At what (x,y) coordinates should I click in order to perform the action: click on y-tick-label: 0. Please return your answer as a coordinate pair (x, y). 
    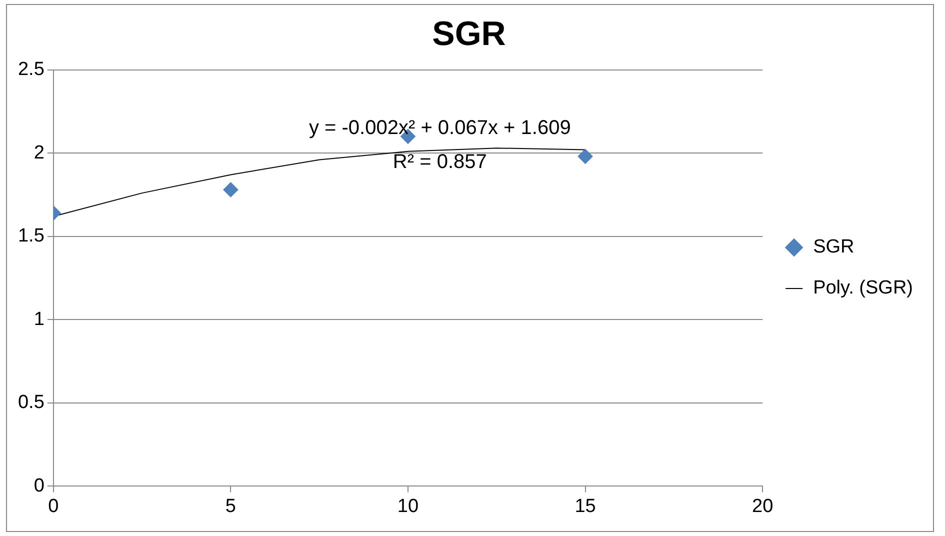
    Looking at the image, I should click on (39, 485).